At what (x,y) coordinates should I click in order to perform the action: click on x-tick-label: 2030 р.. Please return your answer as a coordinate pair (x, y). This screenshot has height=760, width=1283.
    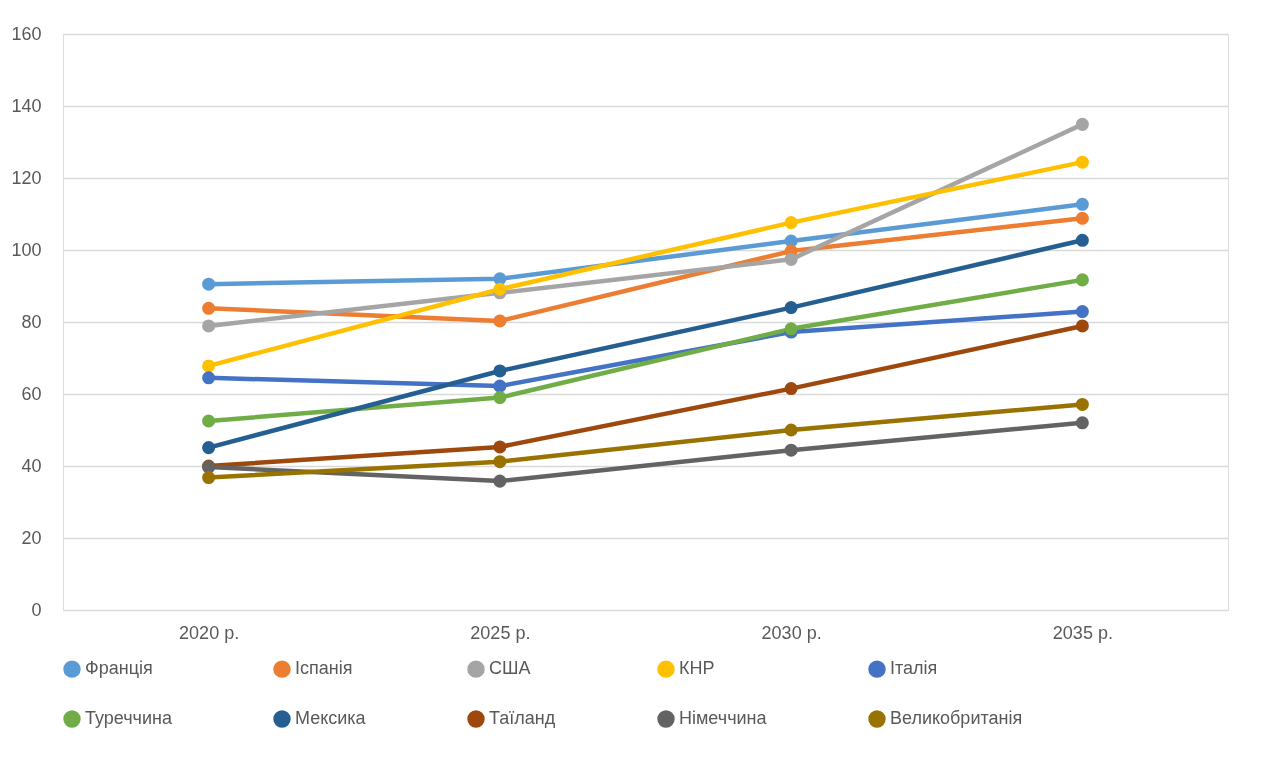
    Looking at the image, I should click on (791, 632).